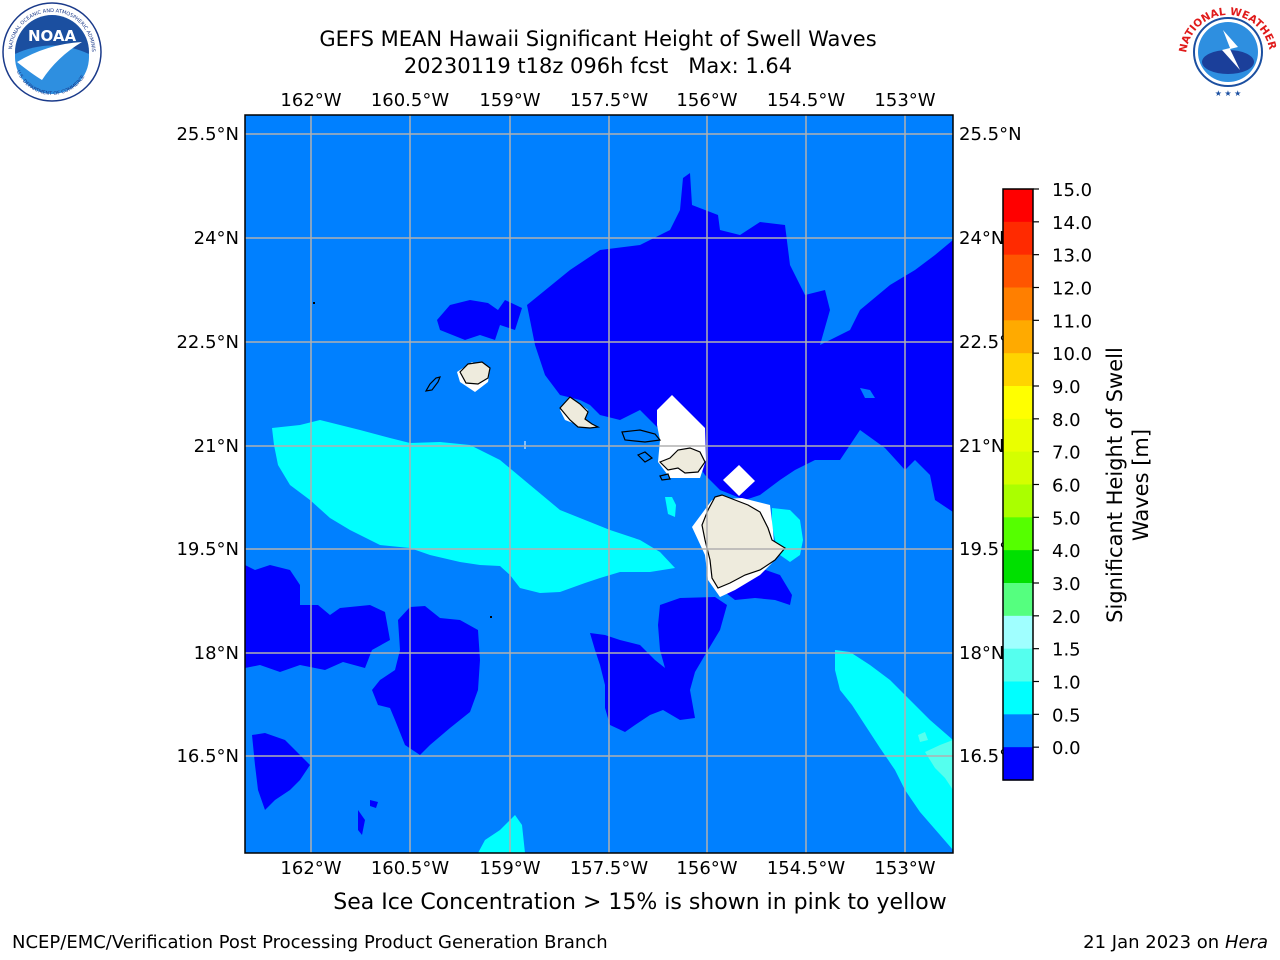 The width and height of the screenshot is (1280, 960). Describe the element at coordinates (1072, 256) in the screenshot. I see `colorbar-tick-label: 13.0` at that location.